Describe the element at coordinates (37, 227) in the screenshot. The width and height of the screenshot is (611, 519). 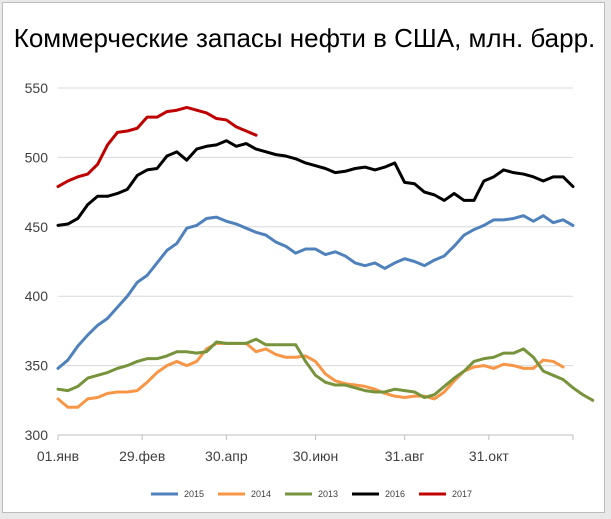
I see `y-tick-label: 450` at that location.